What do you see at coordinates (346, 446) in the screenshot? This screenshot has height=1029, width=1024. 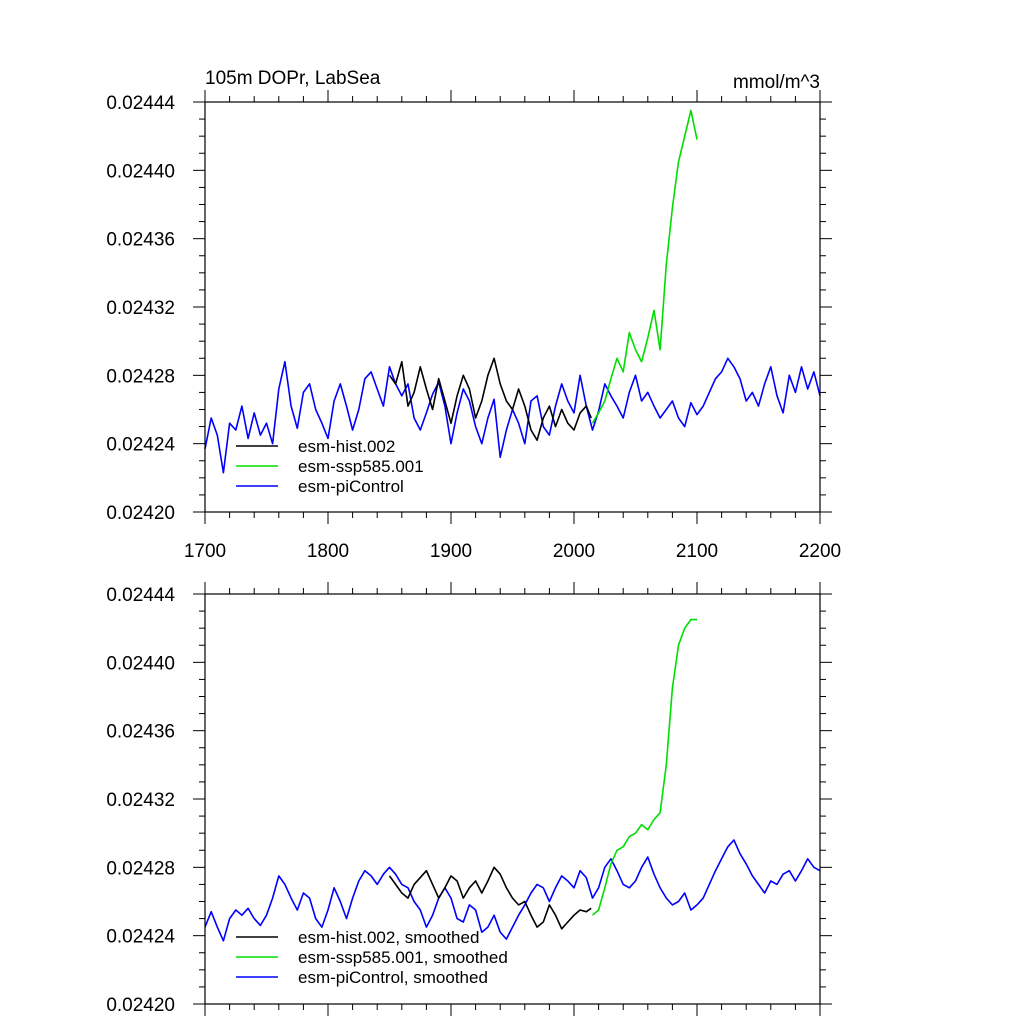 I see `legend-label: esm-hist.002` at bounding box center [346, 446].